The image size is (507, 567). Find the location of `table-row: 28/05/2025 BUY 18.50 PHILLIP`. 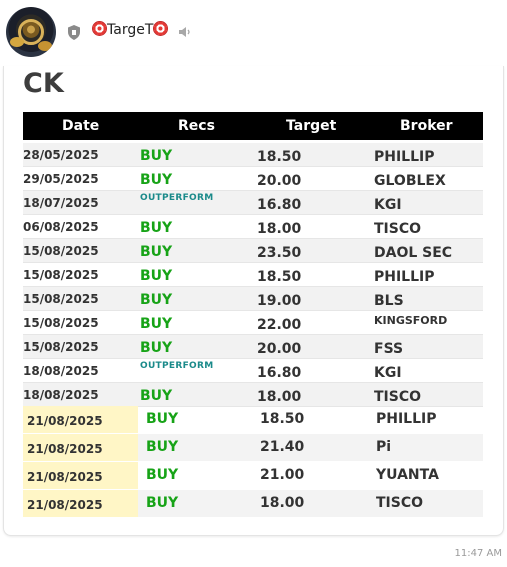

table-row: 28/05/2025 BUY 18.50 PHILLIP is located at coordinates (253, 155).